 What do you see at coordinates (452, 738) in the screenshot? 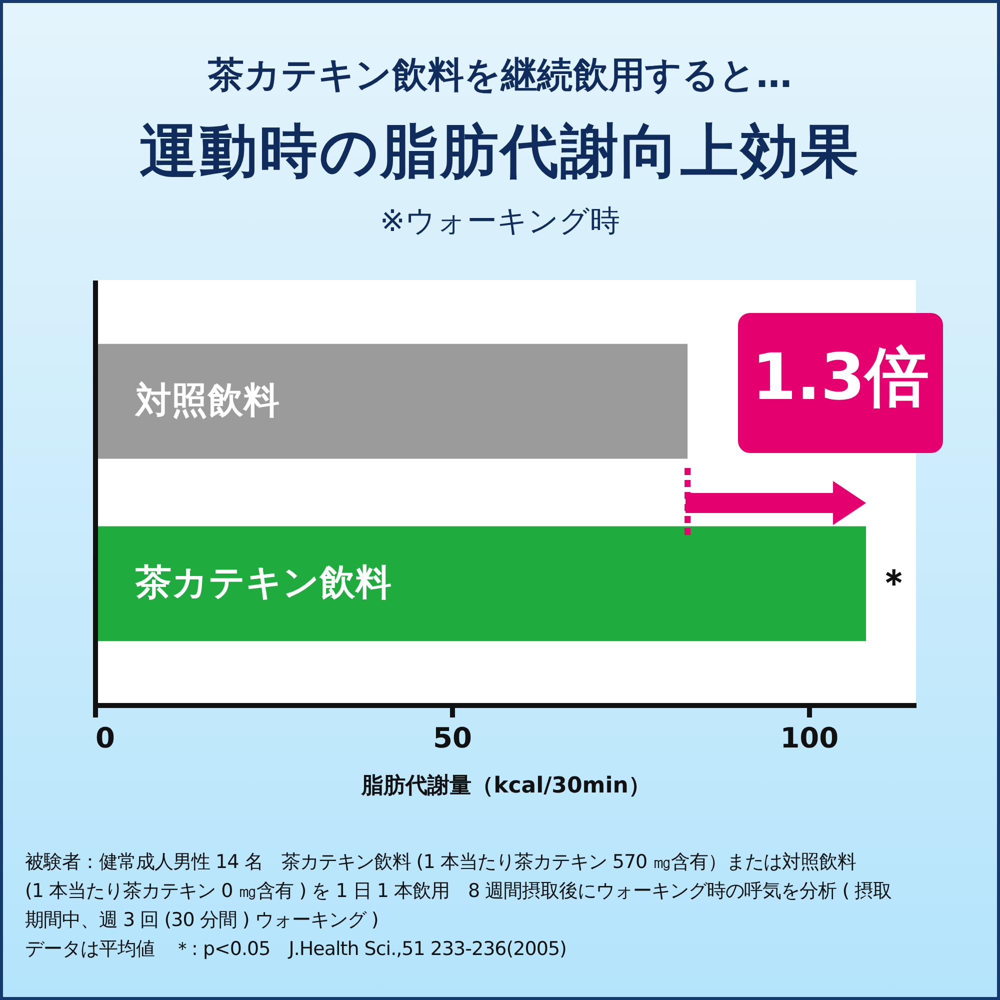
I see `x-tick-label: 50` at bounding box center [452, 738].